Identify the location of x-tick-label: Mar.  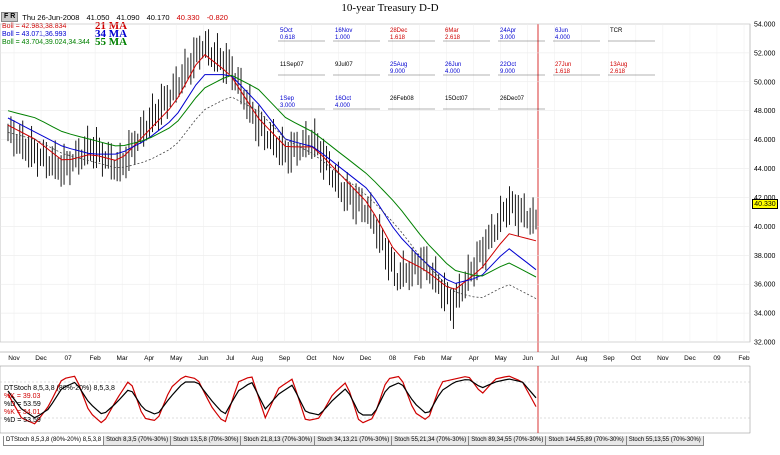
(123, 358).